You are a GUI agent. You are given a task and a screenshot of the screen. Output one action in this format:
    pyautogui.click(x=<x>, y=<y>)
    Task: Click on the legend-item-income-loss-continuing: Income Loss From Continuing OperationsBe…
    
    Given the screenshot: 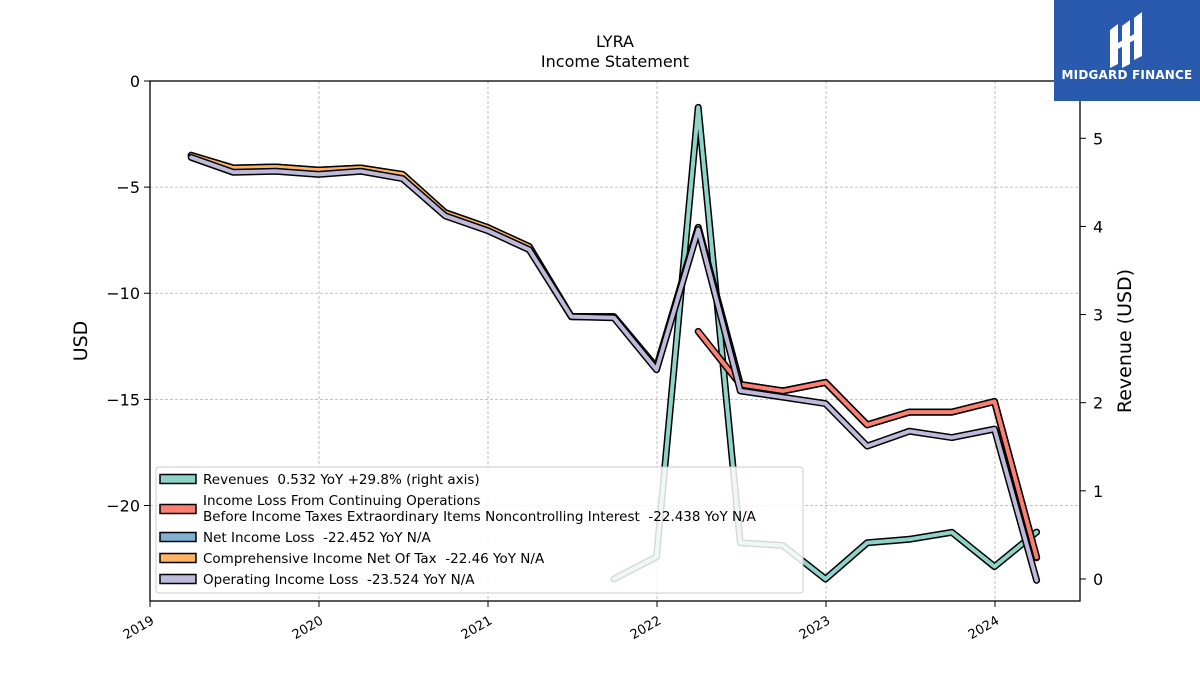 What is the action you would take?
    pyautogui.click(x=458, y=509)
    